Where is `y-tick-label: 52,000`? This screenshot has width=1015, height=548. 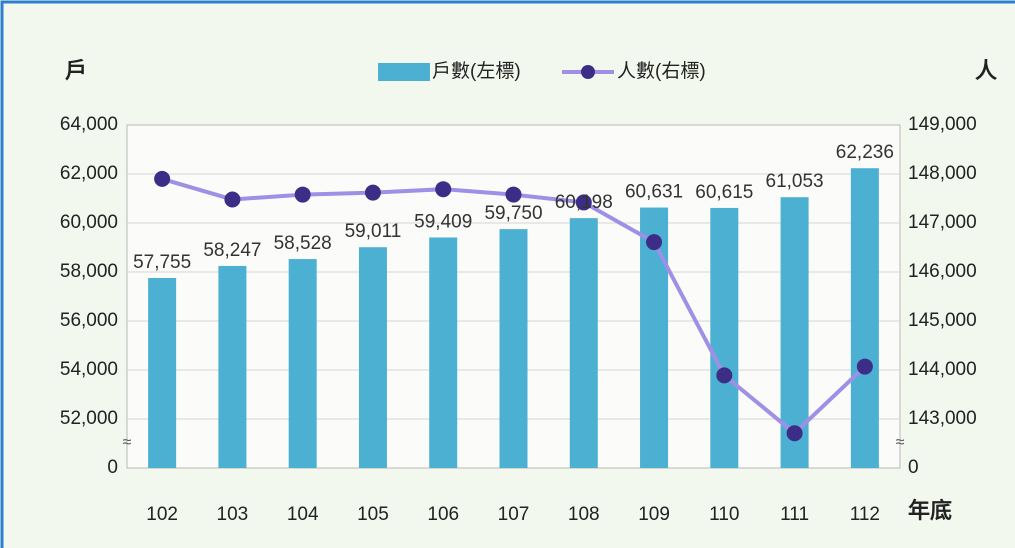
y-tick-label: 52,000 is located at coordinates (89, 418).